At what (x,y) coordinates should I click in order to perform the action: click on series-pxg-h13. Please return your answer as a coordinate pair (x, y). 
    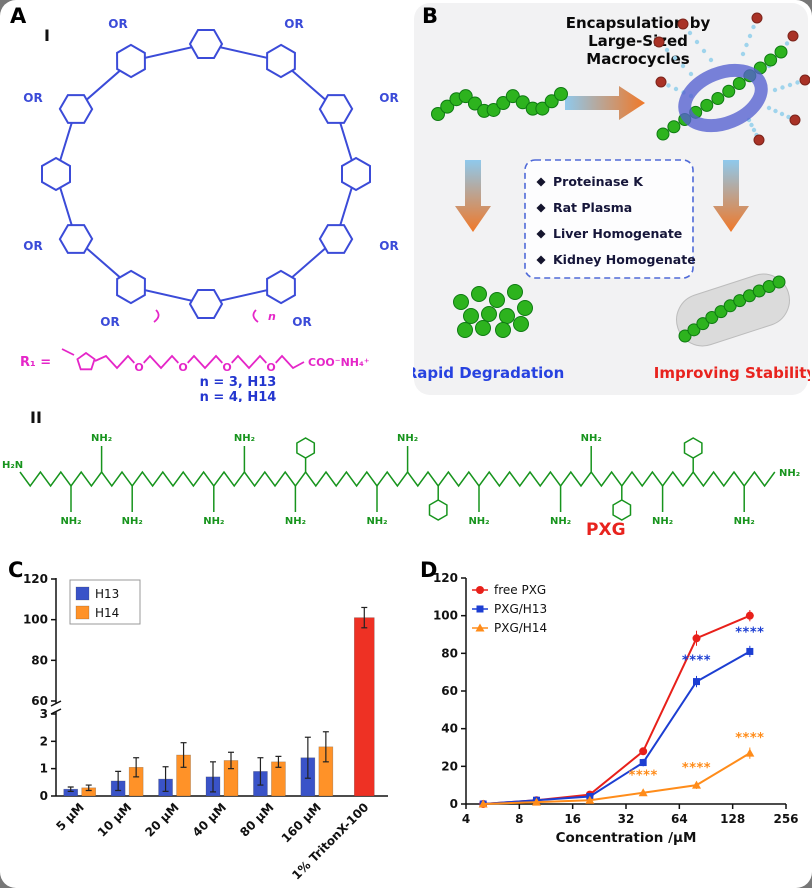
    Looking at the image, I should click on (616, 726).